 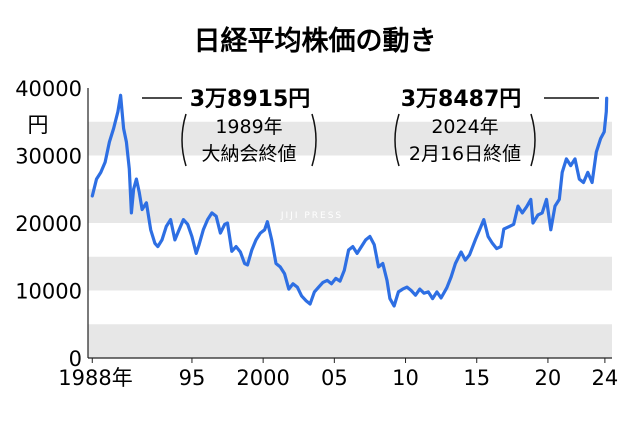 I want to click on peak-1989-annotation: 3万8915円 1989年 大納会終値, so click(x=229, y=127).